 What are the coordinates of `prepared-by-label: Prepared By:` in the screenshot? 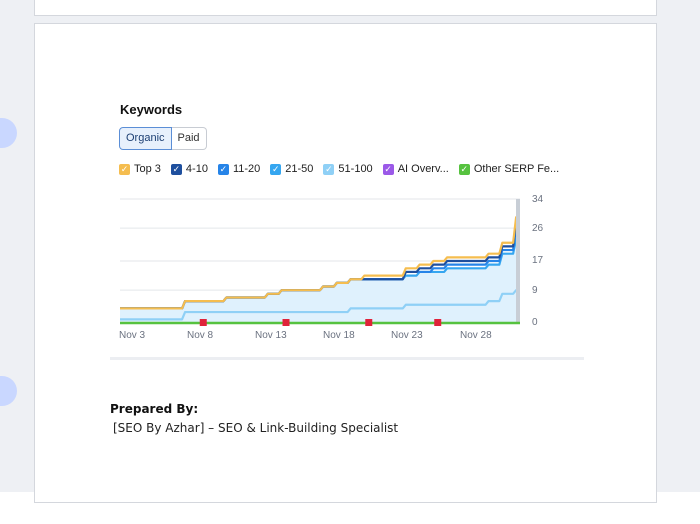 It's located at (154, 409).